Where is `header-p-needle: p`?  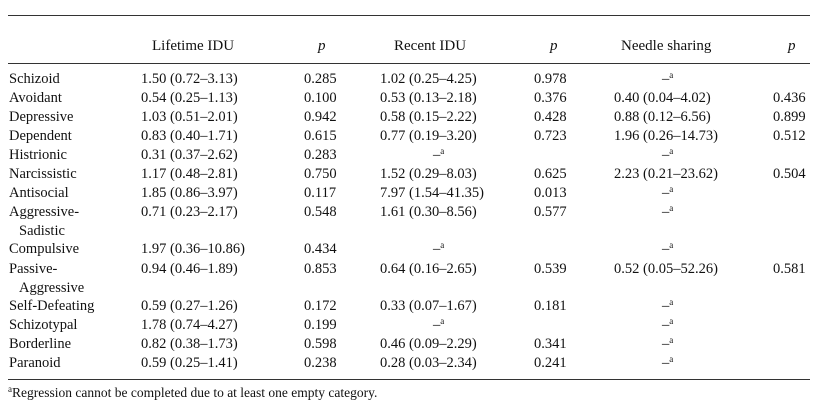 header-p-needle: p is located at coordinates (792, 46).